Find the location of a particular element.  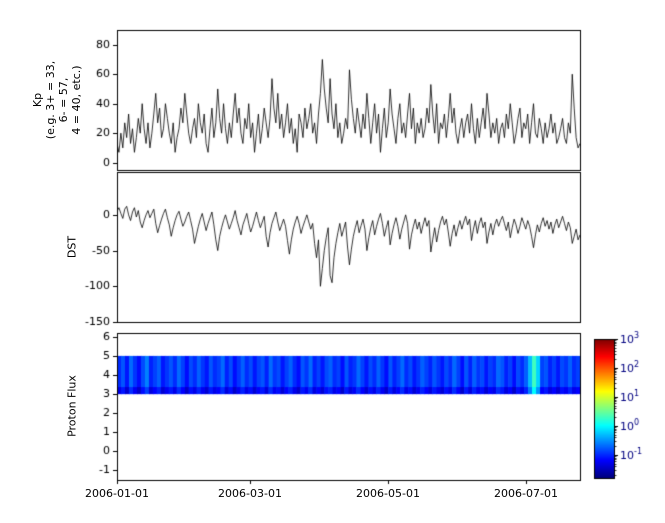

kp-axis-label-line: Kp is located at coordinates (37, 100).